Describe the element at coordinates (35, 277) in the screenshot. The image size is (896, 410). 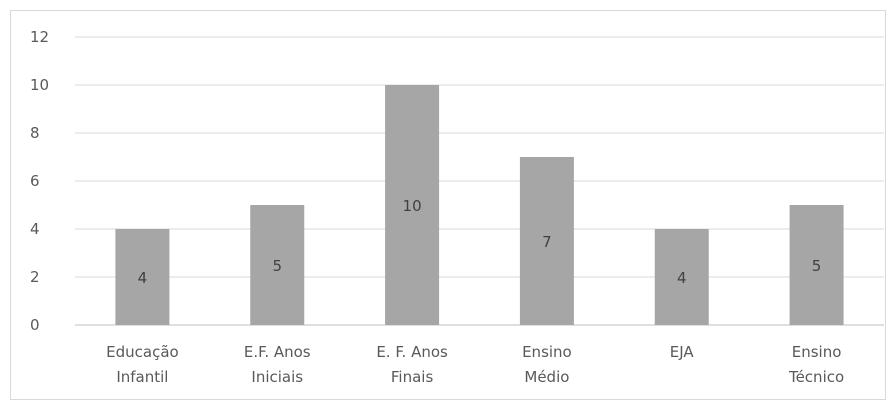
I see `y-tick-label: 2` at that location.